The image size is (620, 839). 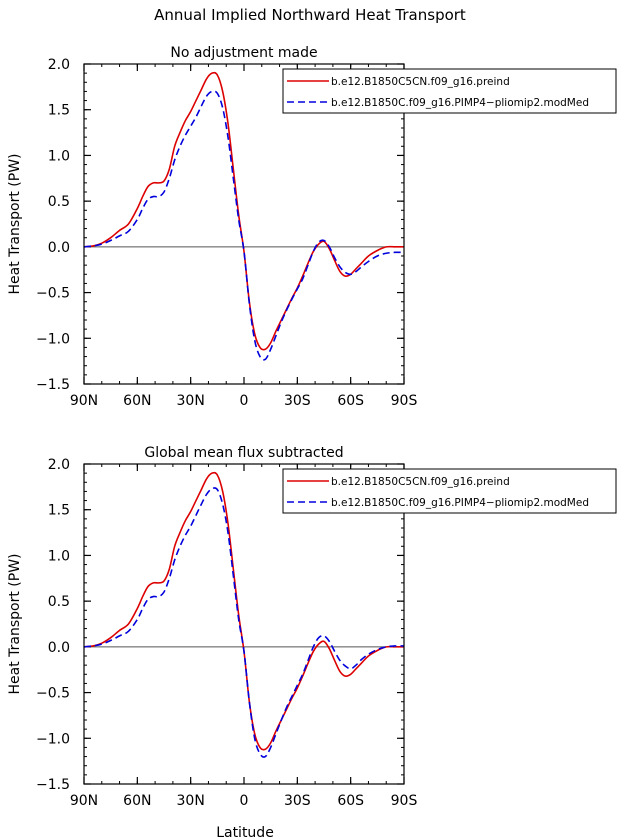 I want to click on x-axis-label: Latitude, so click(x=245, y=832).